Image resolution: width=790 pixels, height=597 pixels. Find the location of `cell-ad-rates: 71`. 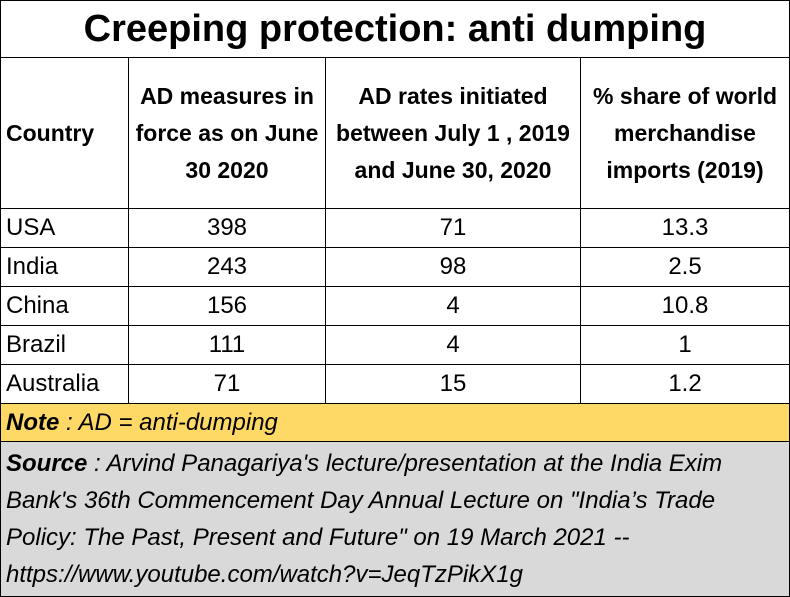

cell-ad-rates: 71 is located at coordinates (453, 228).